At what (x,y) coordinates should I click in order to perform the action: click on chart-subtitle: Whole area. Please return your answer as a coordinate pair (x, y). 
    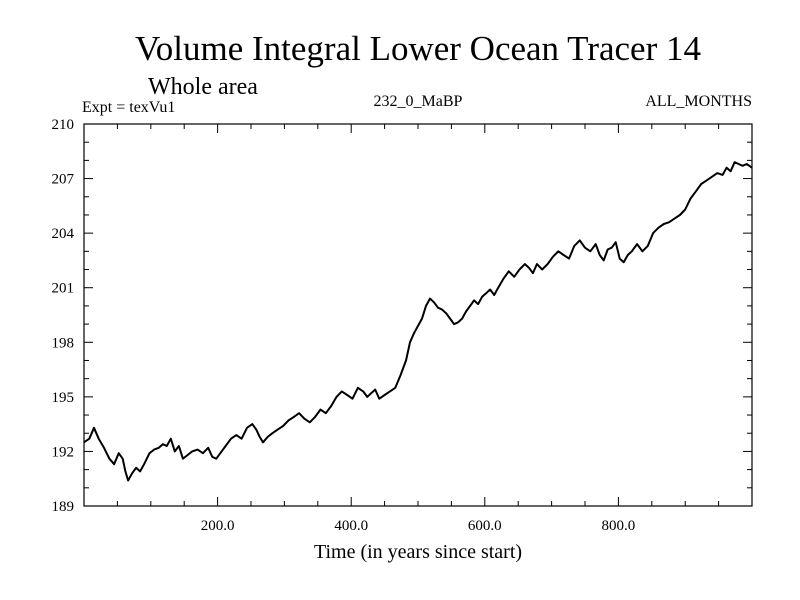
    Looking at the image, I should click on (203, 87).